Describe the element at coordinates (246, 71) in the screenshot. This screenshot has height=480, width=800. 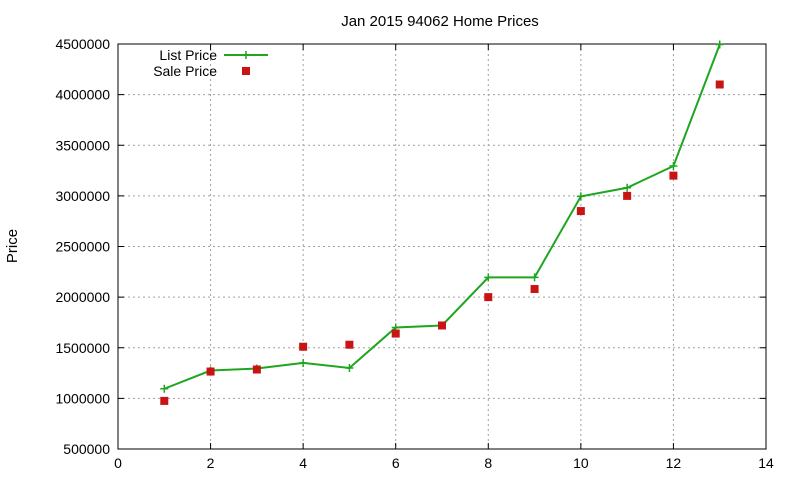
I see `legend-swatch-sale-price` at that location.